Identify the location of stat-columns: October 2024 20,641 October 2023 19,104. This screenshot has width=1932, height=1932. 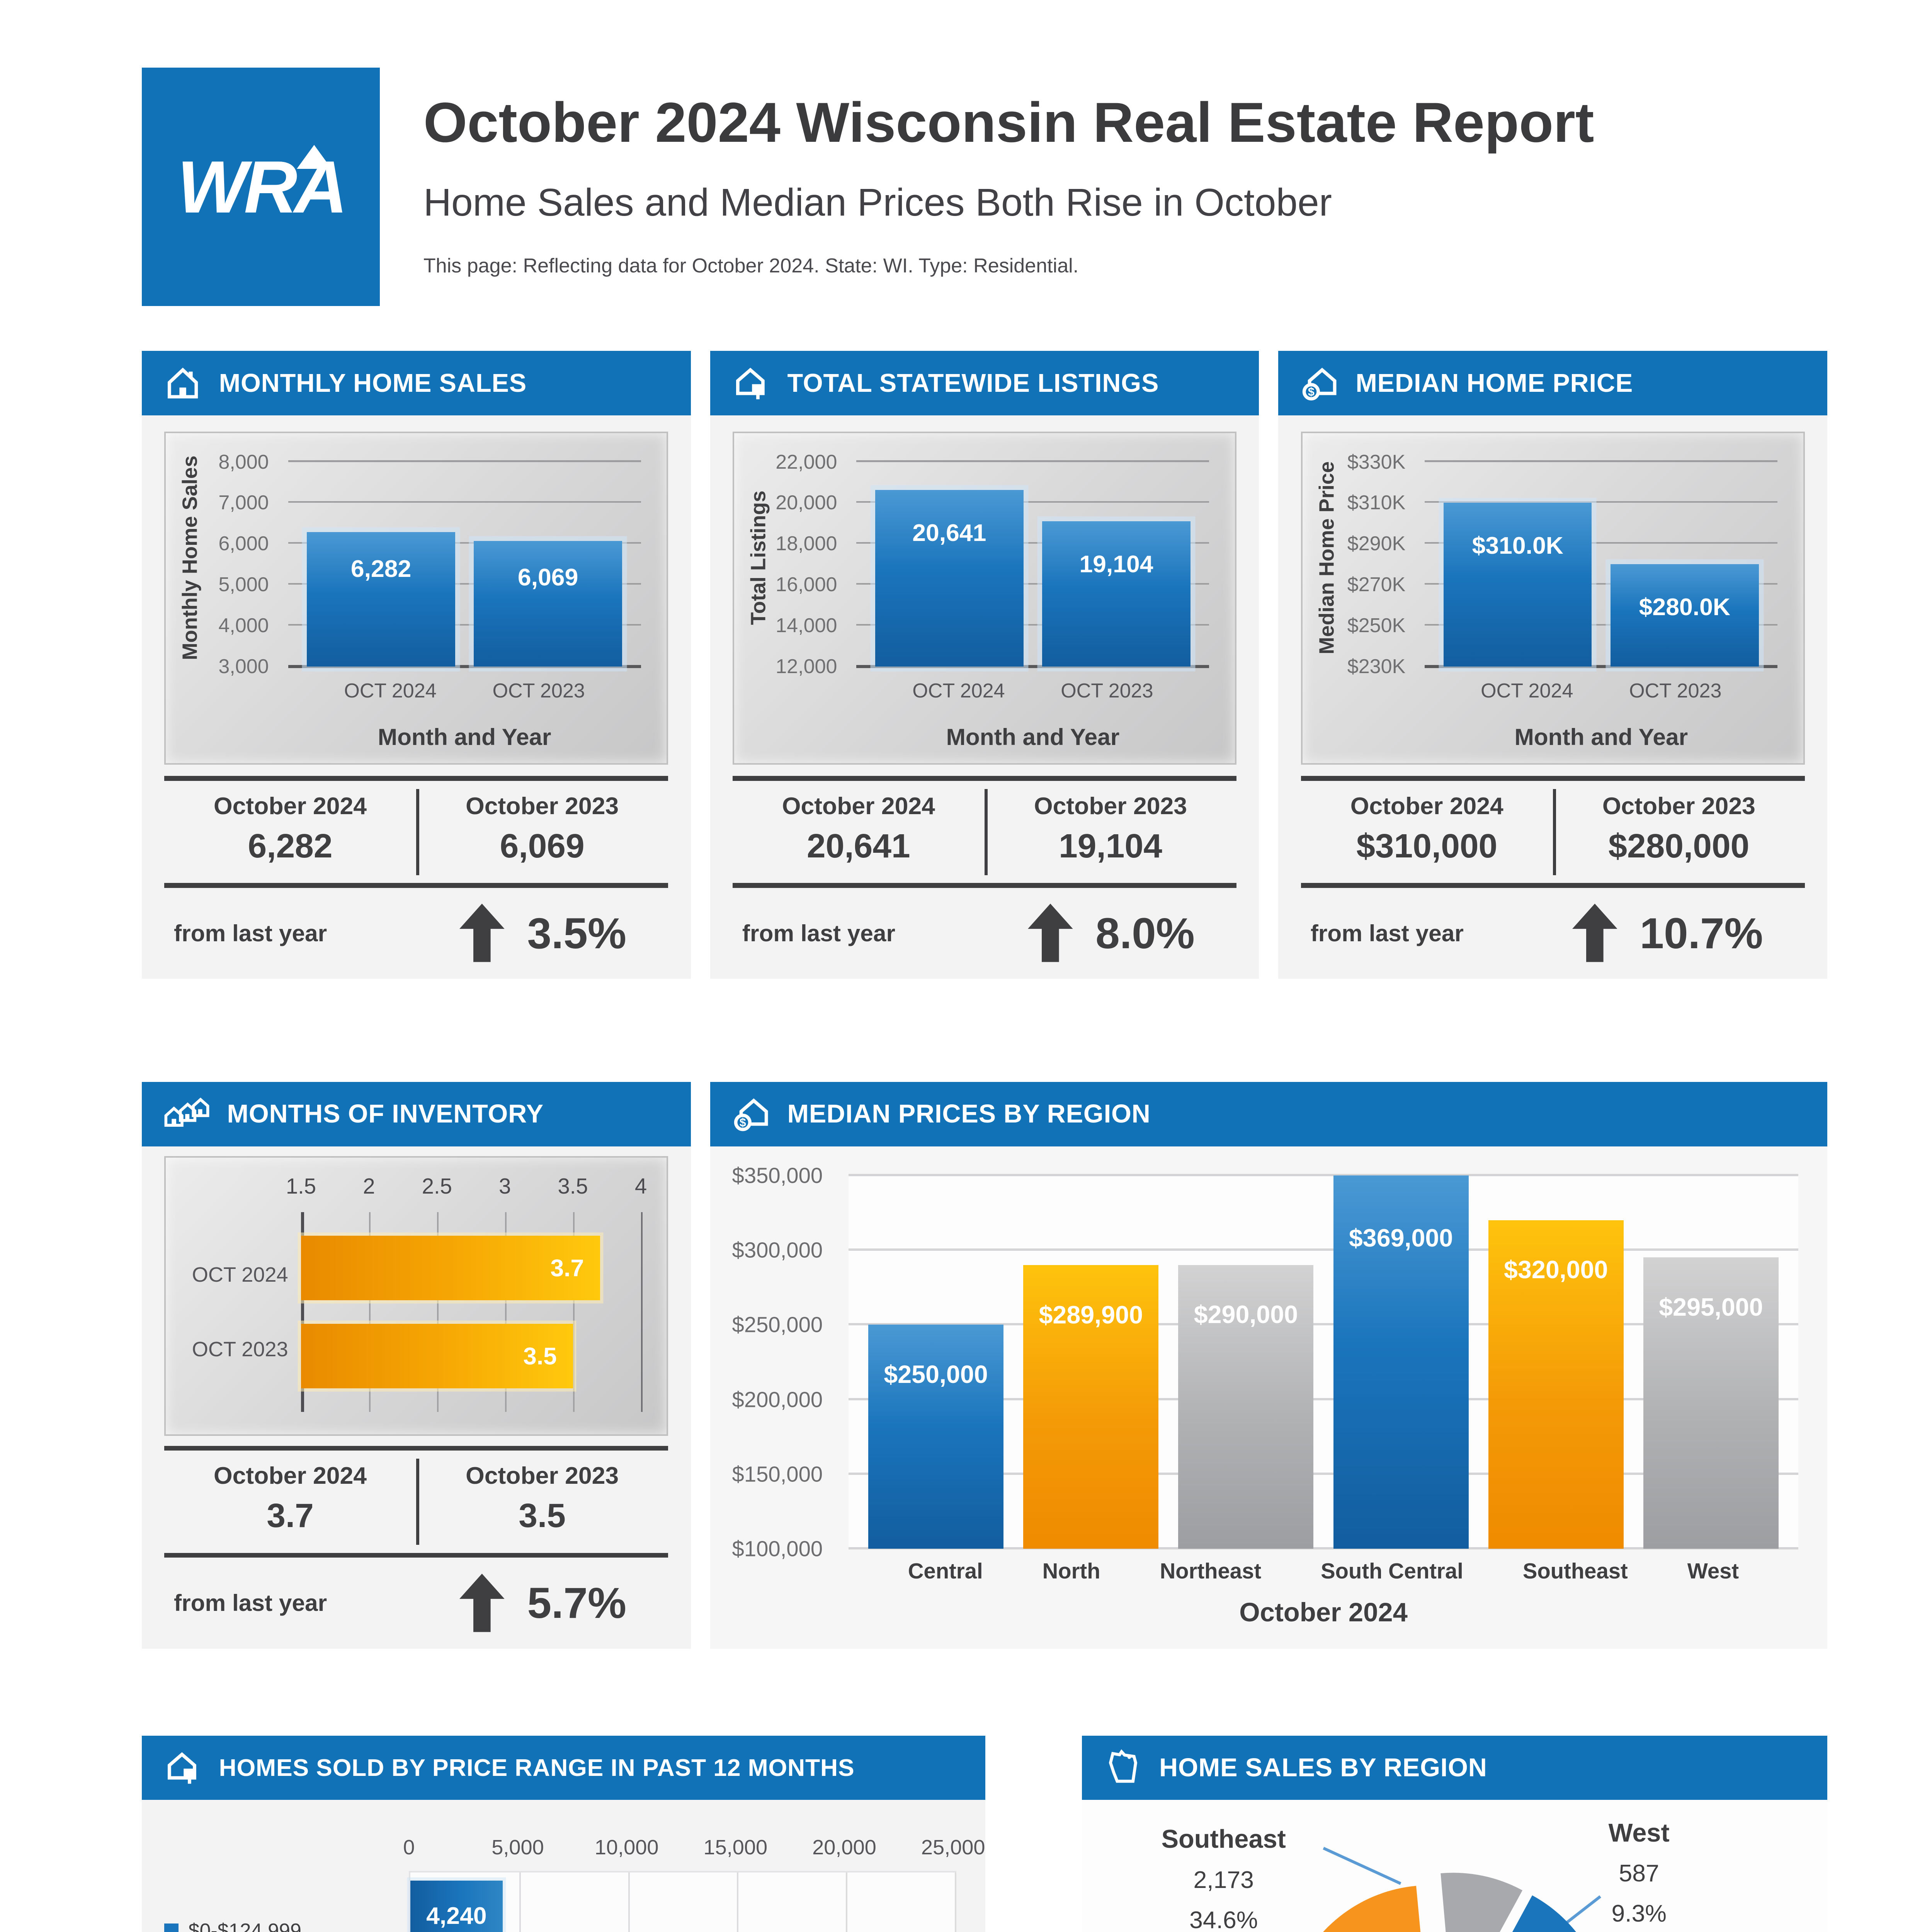
(985, 832).